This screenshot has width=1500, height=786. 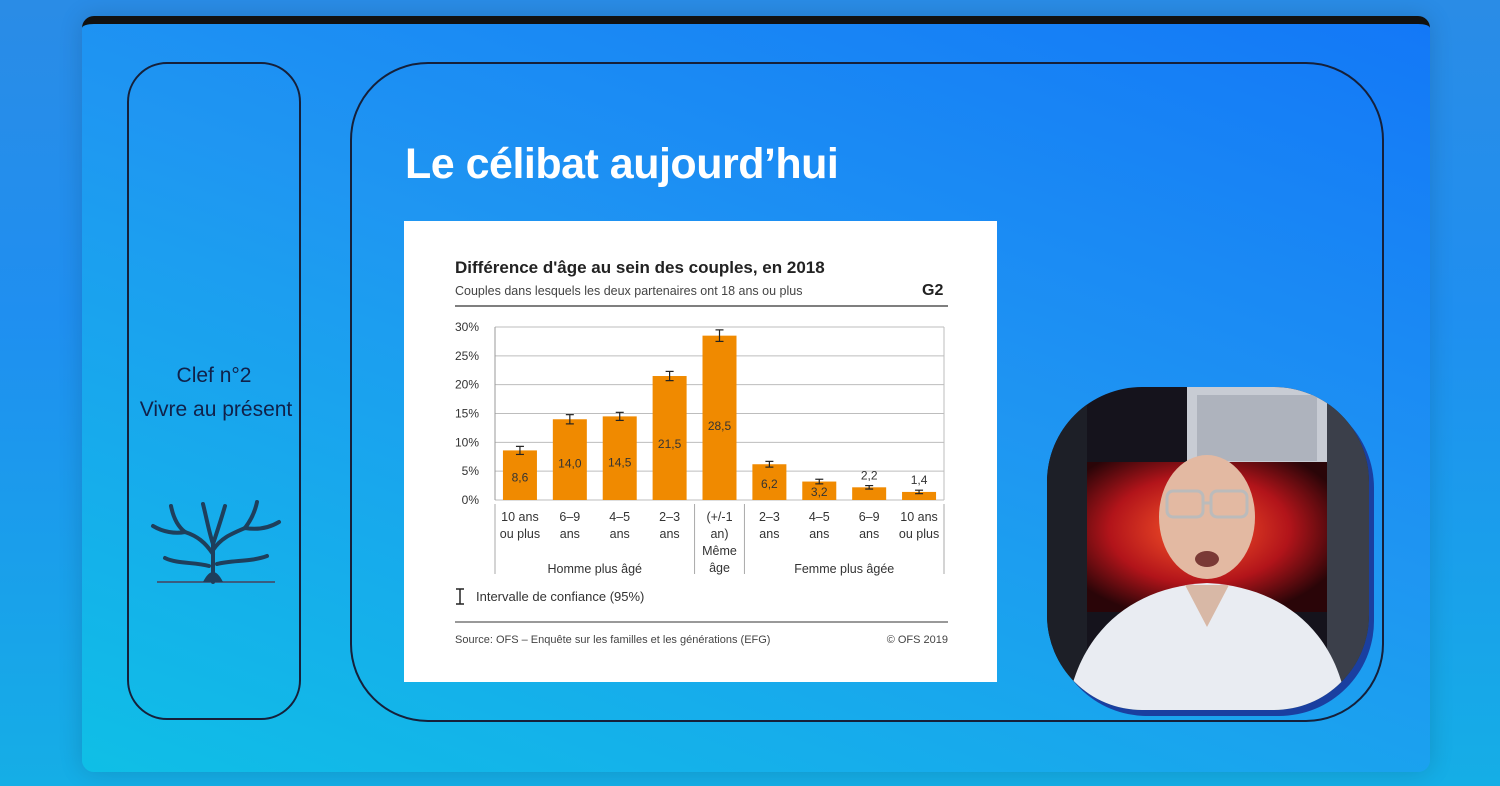 I want to click on y-tick-label: 25%, so click(x=467, y=356).